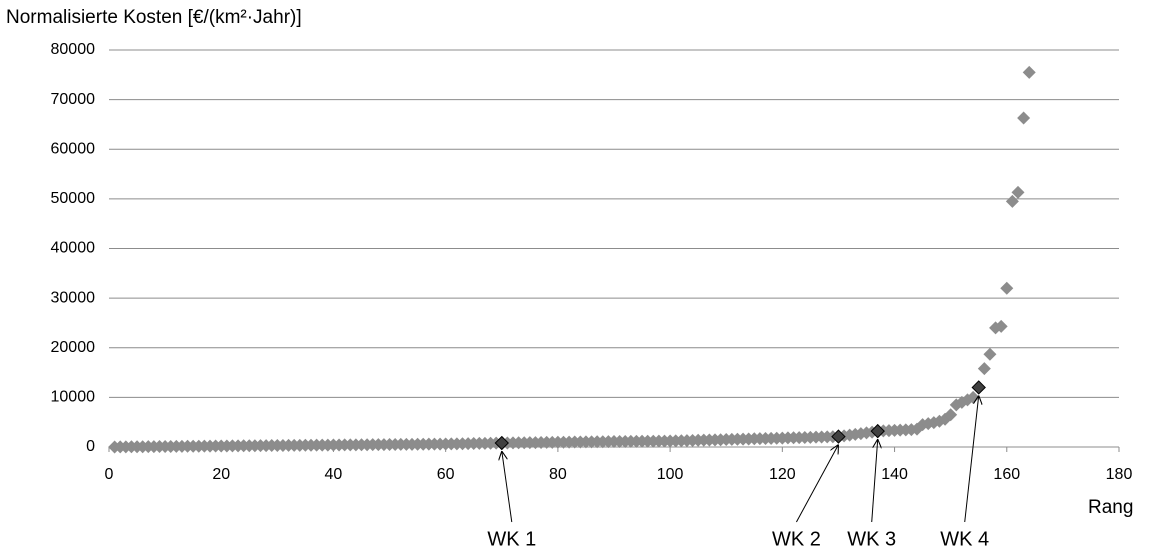 The height and width of the screenshot is (551, 1151). What do you see at coordinates (1119, 474) in the screenshot?
I see `x-tick-label: 180` at bounding box center [1119, 474].